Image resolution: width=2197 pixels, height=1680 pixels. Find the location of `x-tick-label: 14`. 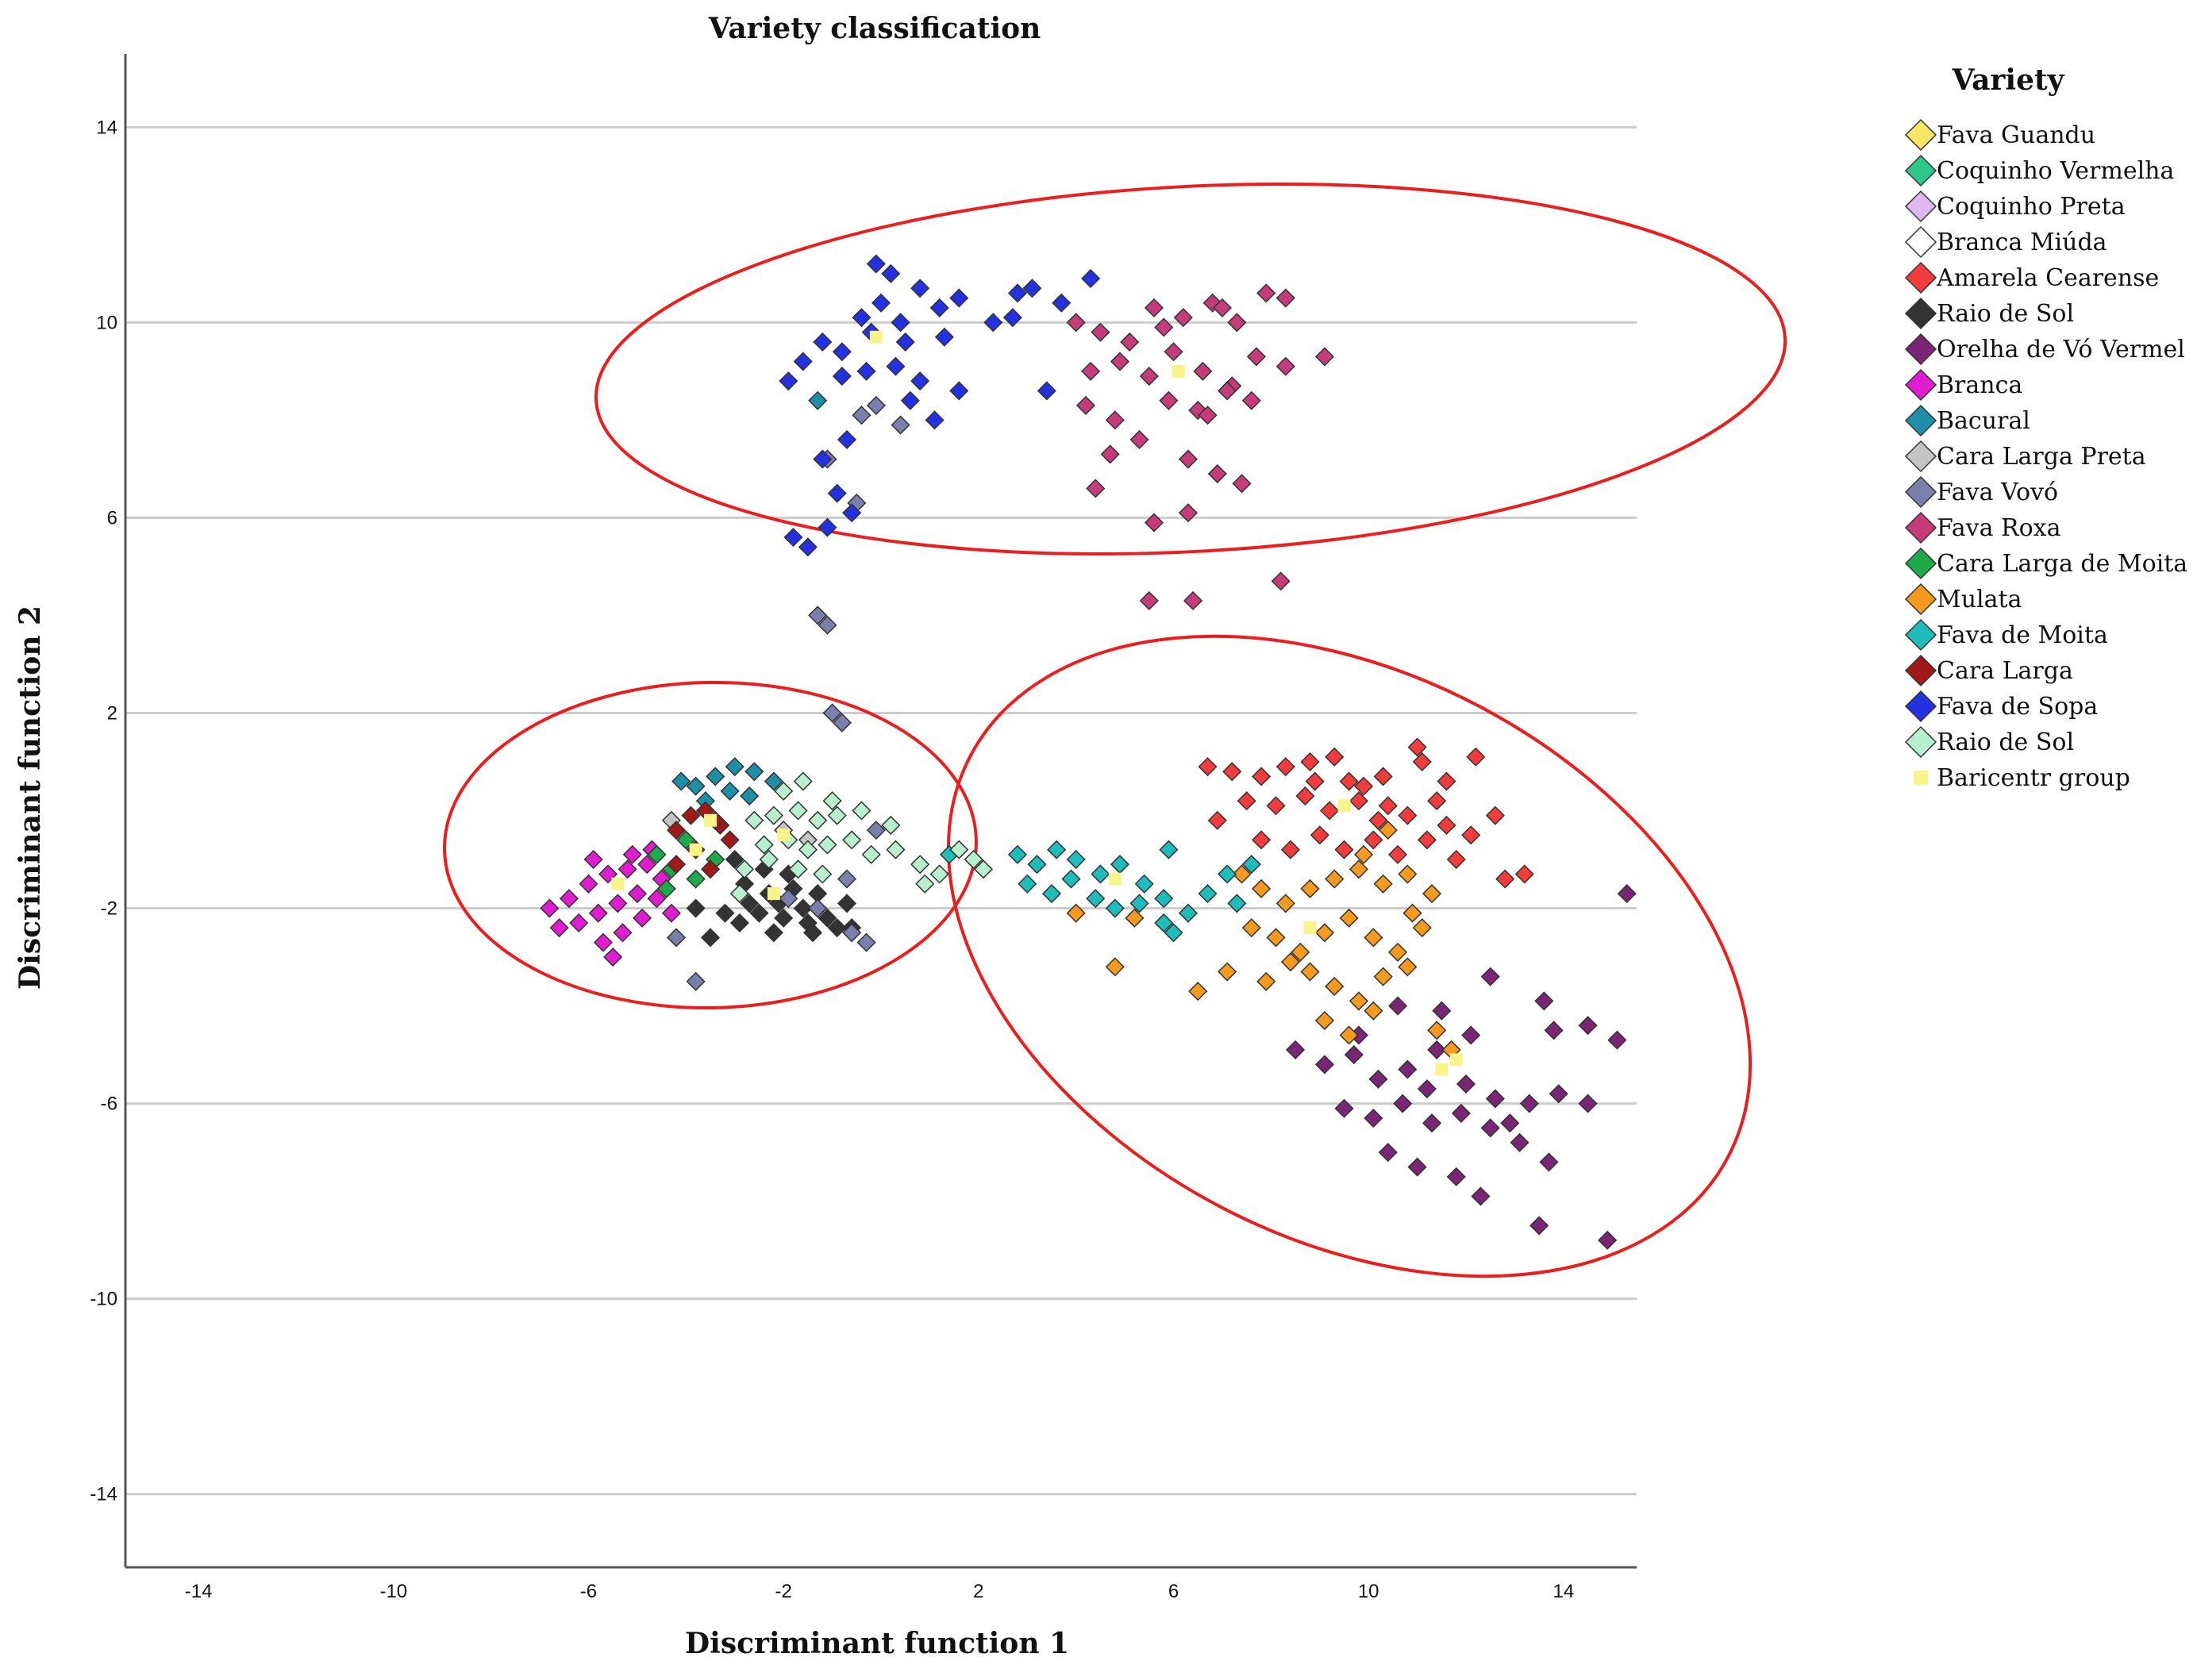

x-tick-label: 14 is located at coordinates (1564, 1591).